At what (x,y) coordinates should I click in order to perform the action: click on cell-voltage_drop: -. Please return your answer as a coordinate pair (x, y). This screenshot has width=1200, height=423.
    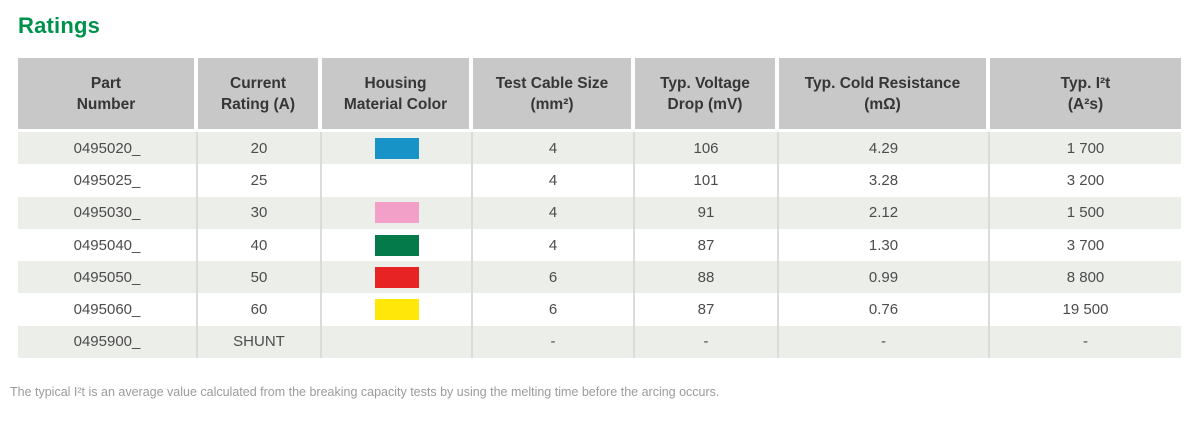
    Looking at the image, I should click on (707, 342).